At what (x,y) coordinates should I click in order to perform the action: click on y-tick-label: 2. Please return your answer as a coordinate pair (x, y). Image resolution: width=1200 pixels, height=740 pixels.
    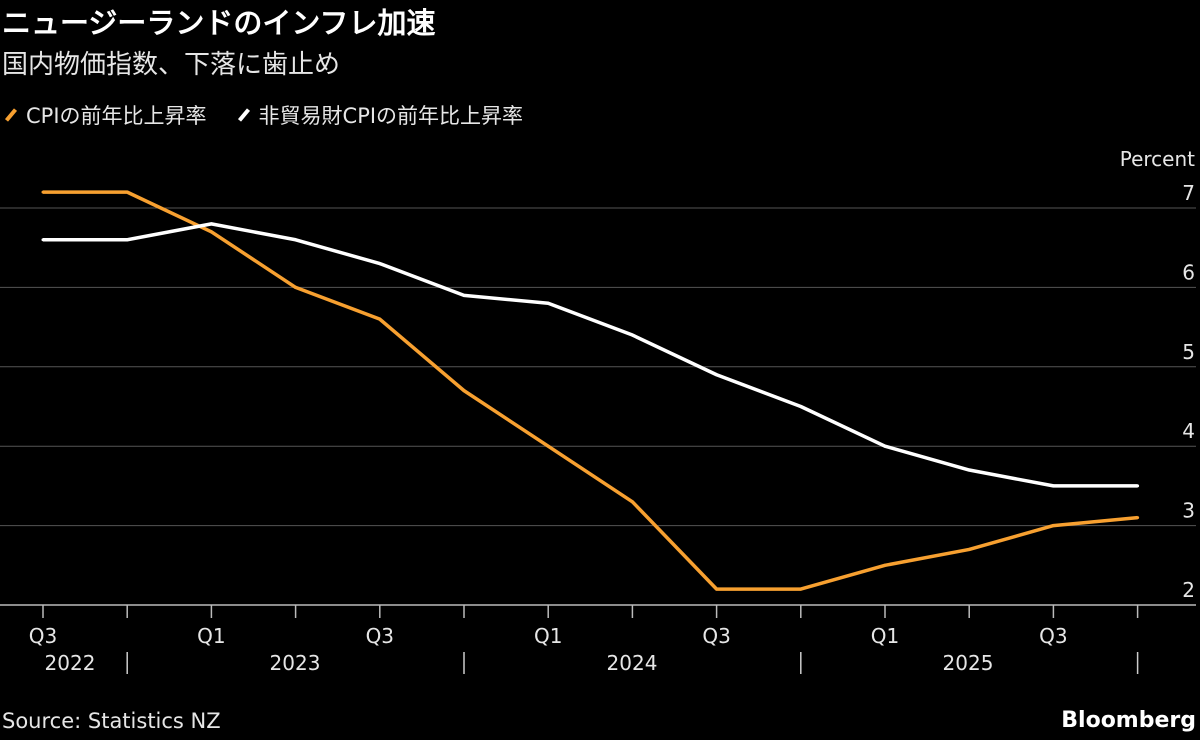
    Looking at the image, I should click on (1188, 590).